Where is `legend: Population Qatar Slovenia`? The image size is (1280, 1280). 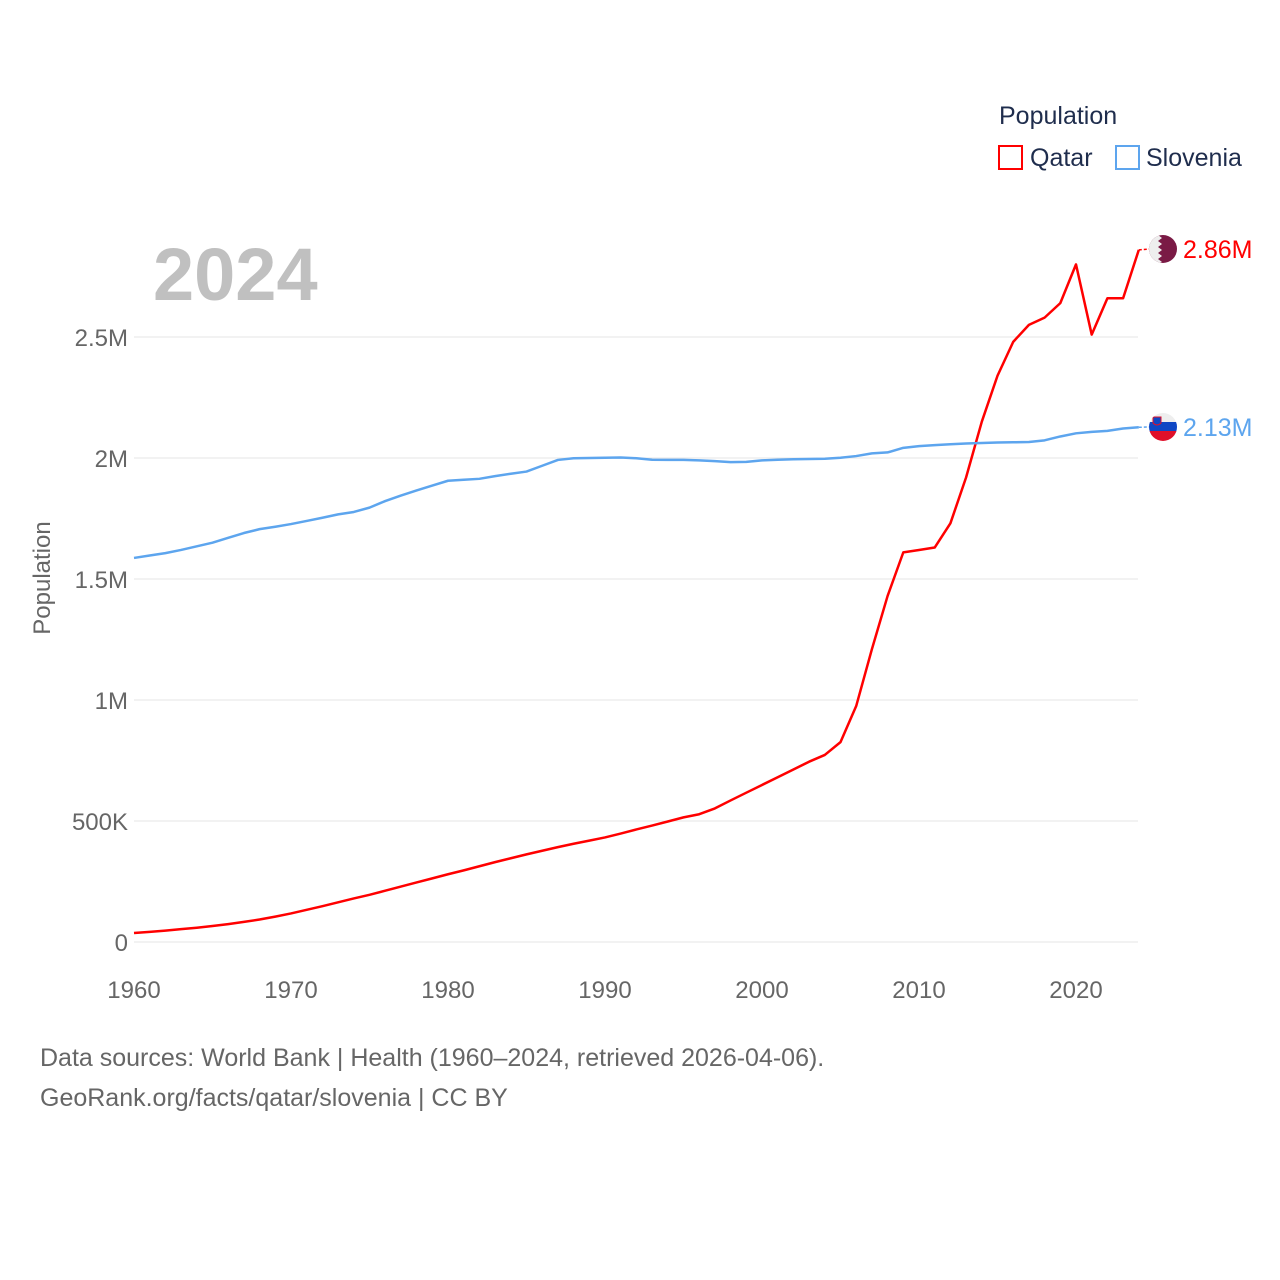
legend: Population Qatar Slovenia is located at coordinates (1120, 137).